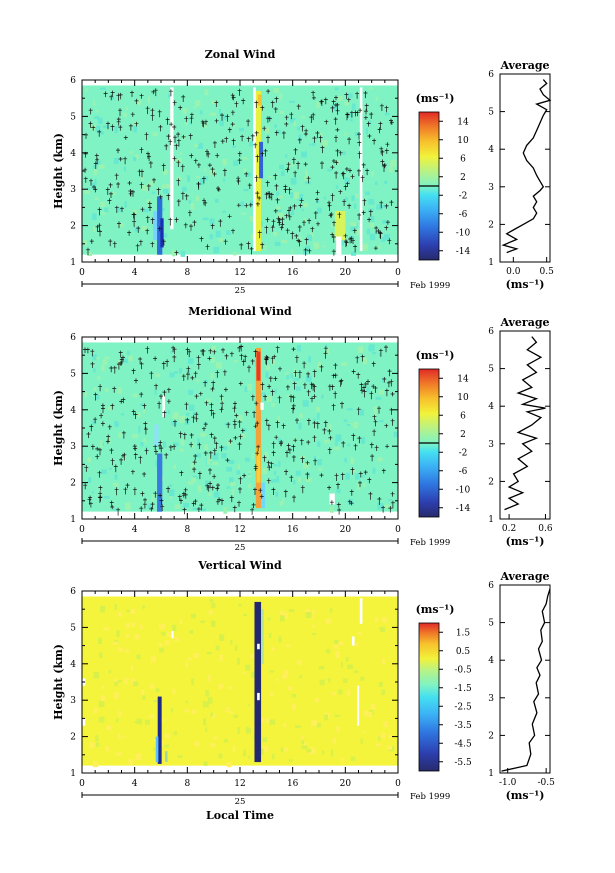  Describe the element at coordinates (73, 263) in the screenshot. I see `y-tick-label: 1` at that location.